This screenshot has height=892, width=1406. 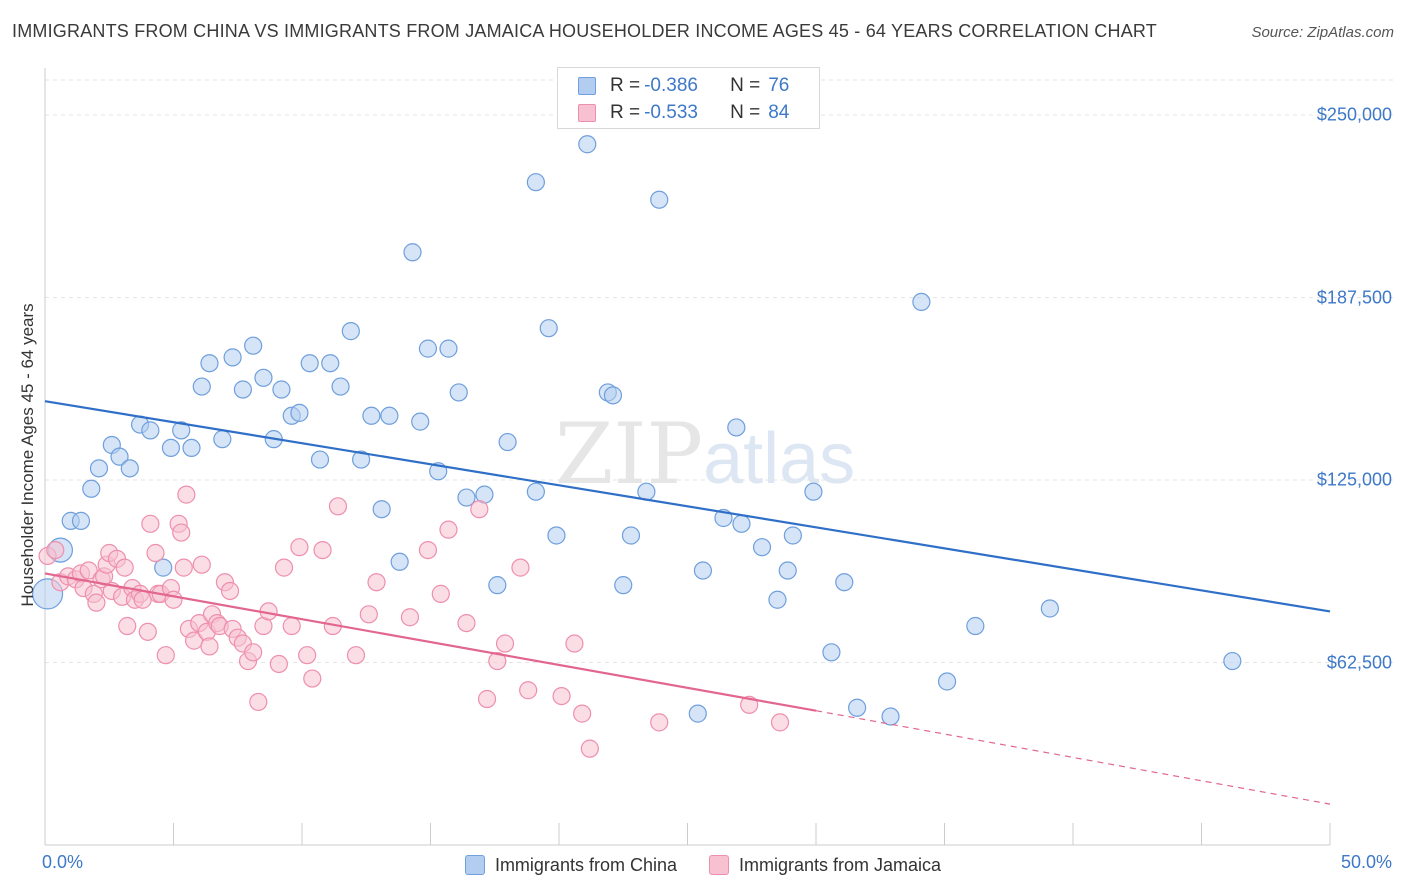 I want to click on jamaica-r-value: -0.533, so click(x=671, y=112).